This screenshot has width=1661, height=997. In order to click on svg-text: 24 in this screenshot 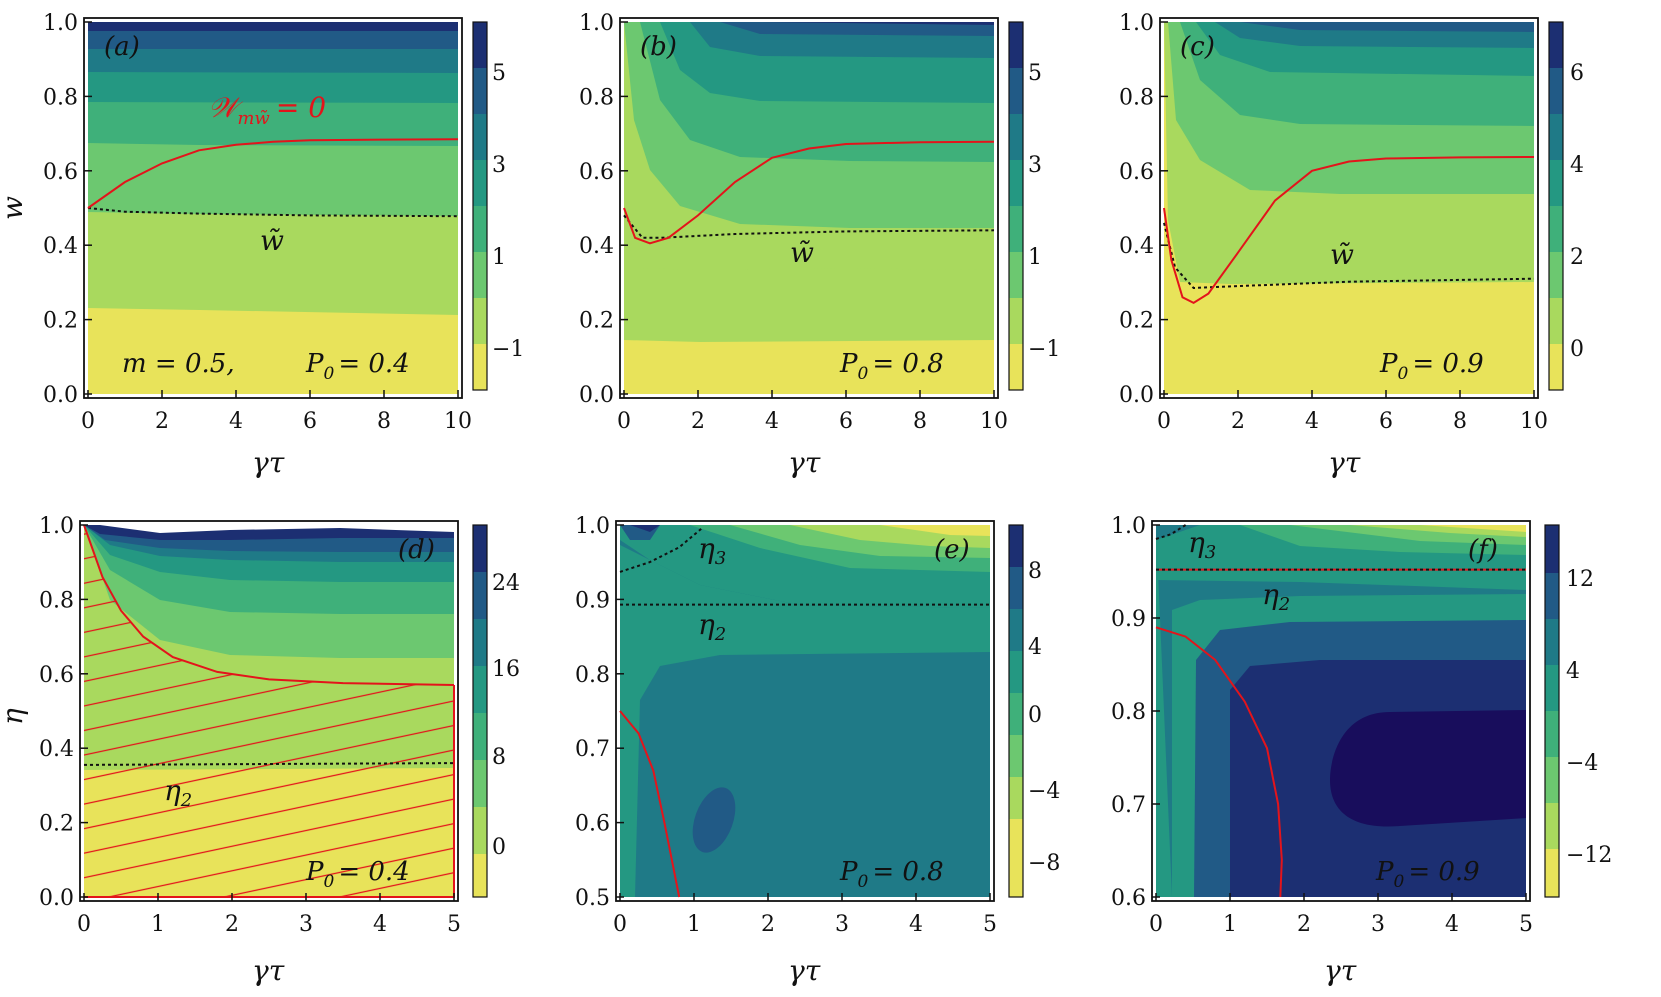, I will do `click(506, 583)`.